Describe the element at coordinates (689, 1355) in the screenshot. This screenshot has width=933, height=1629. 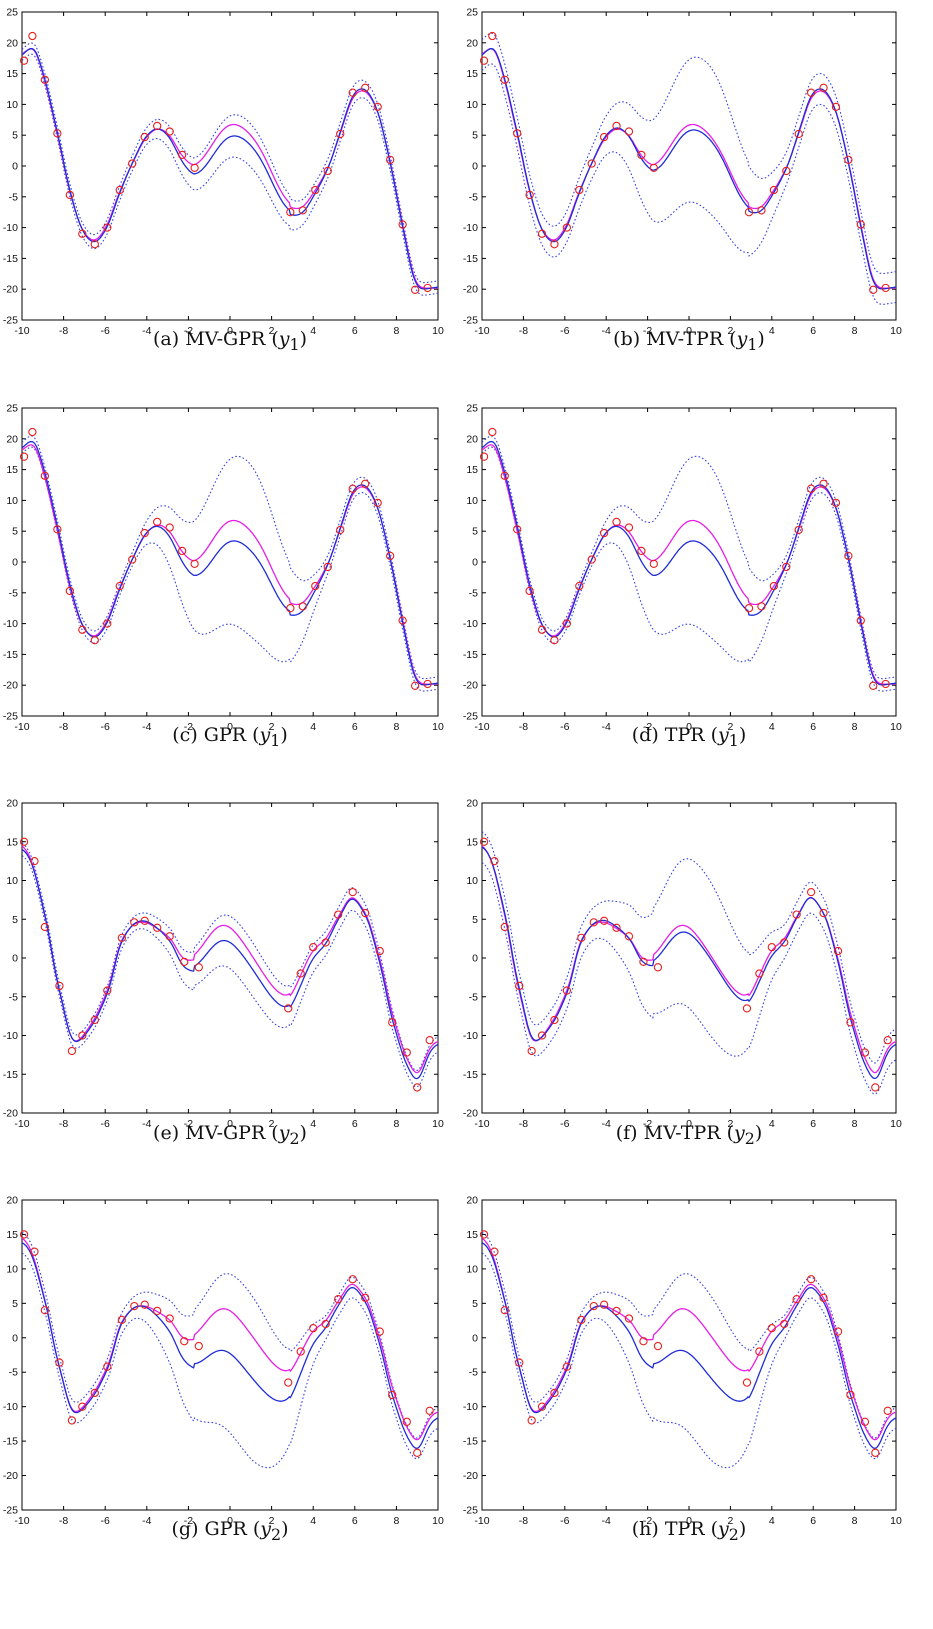
I see `plot-frame` at that location.